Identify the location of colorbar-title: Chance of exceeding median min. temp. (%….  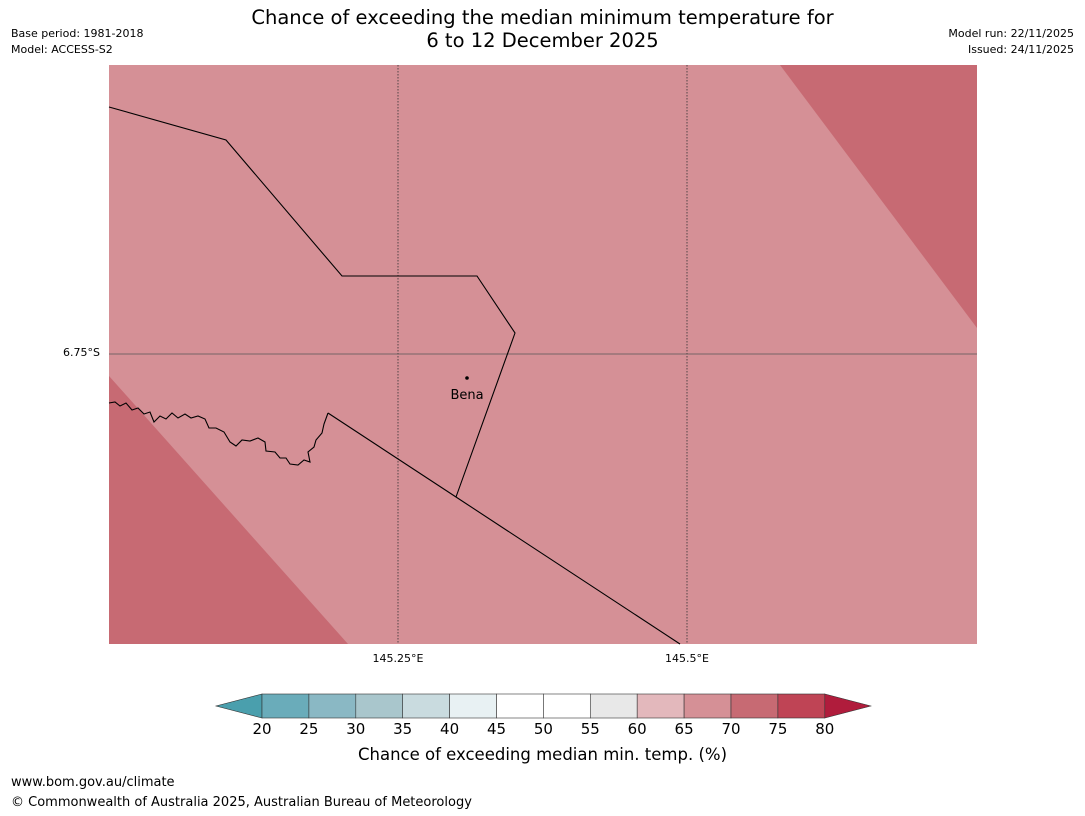
(542, 754).